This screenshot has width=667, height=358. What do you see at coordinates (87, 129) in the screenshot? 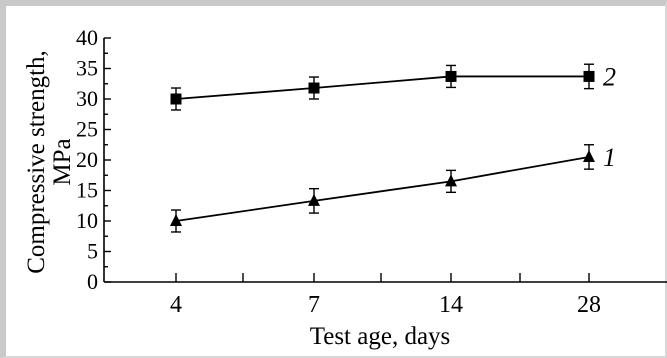
I see `y-tick-label: 25` at bounding box center [87, 129].